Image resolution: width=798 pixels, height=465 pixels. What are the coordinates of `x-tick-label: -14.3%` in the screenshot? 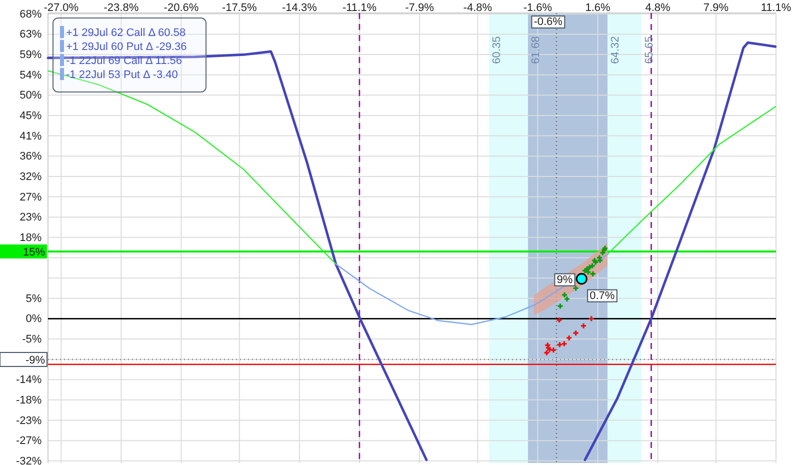 It's located at (300, 8).